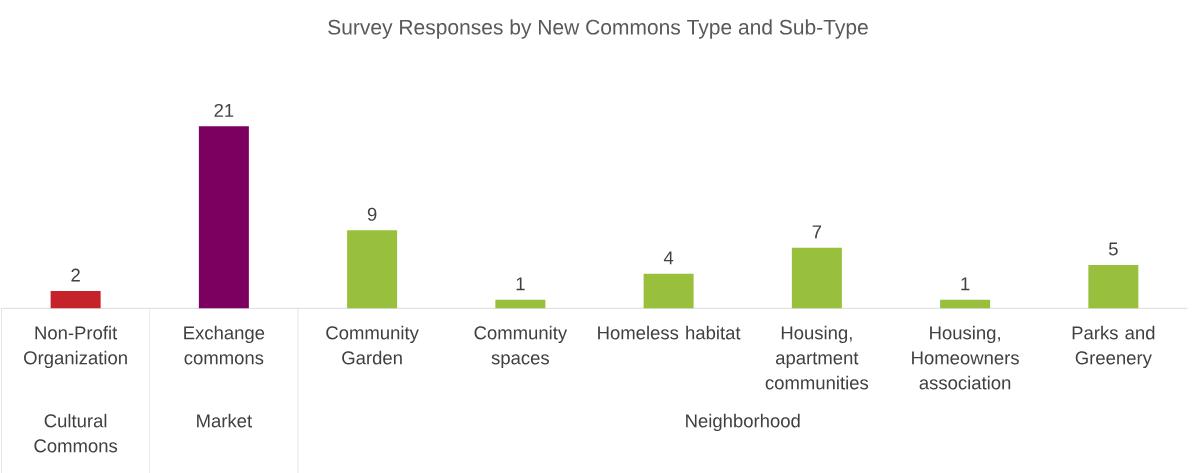  What do you see at coordinates (521, 347) in the screenshot?
I see `x-tick-label: Community spaces` at bounding box center [521, 347].